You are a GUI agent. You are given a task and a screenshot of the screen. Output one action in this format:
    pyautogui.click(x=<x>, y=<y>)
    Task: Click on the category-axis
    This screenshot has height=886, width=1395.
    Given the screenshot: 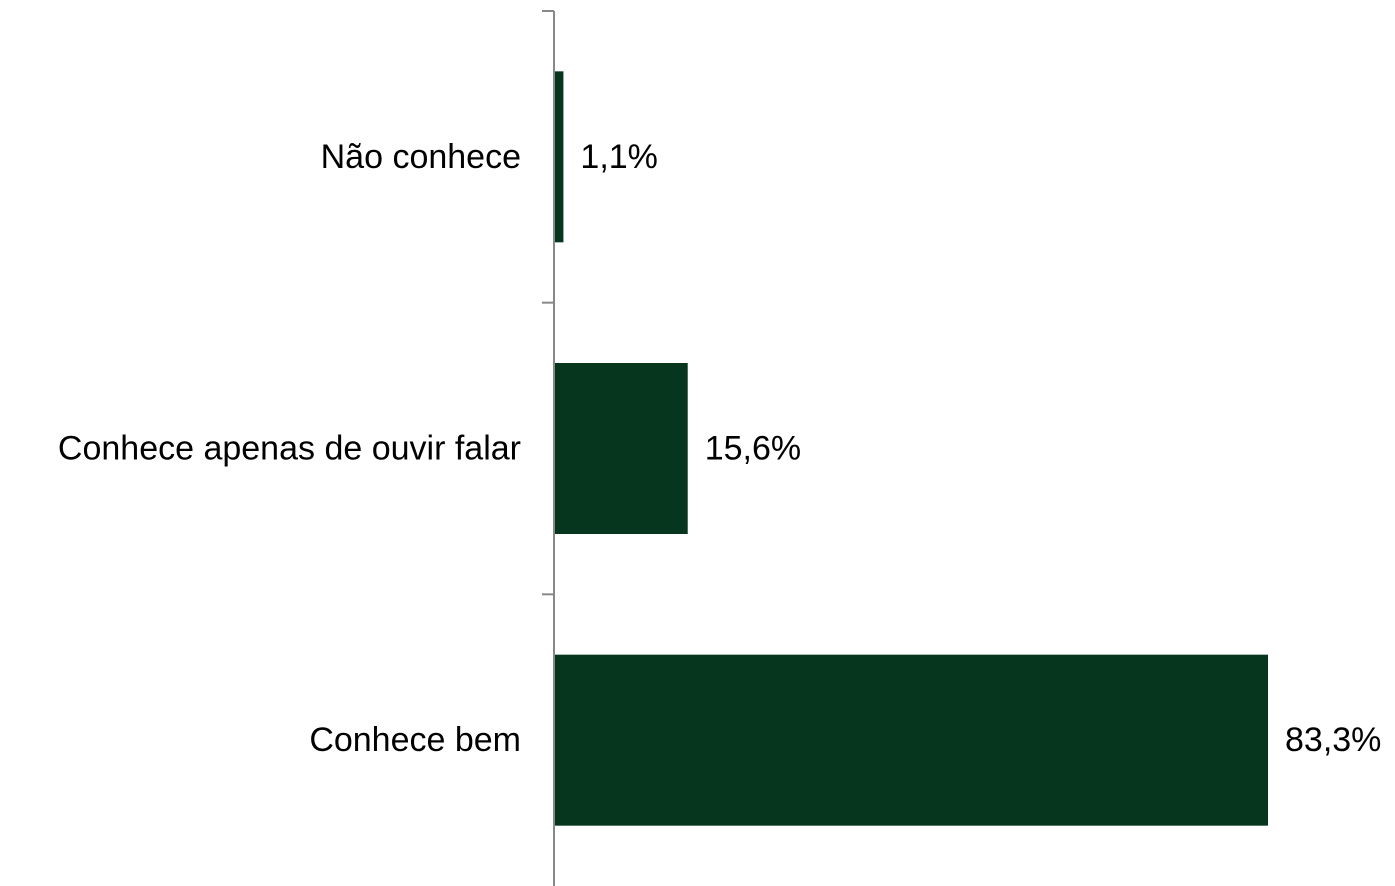 What is the action you would take?
    pyautogui.click(x=548, y=448)
    